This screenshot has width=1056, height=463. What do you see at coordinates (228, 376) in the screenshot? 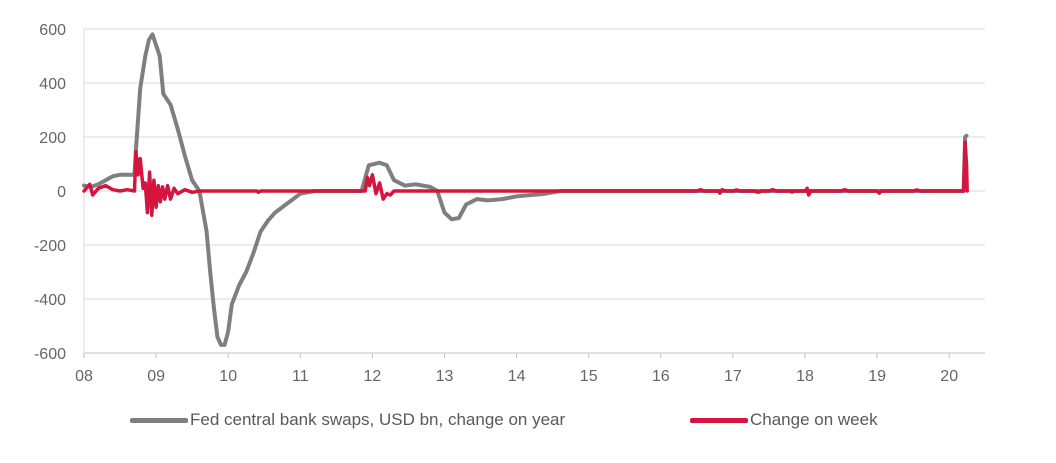
I see `x-tick-label: 10` at bounding box center [228, 376].